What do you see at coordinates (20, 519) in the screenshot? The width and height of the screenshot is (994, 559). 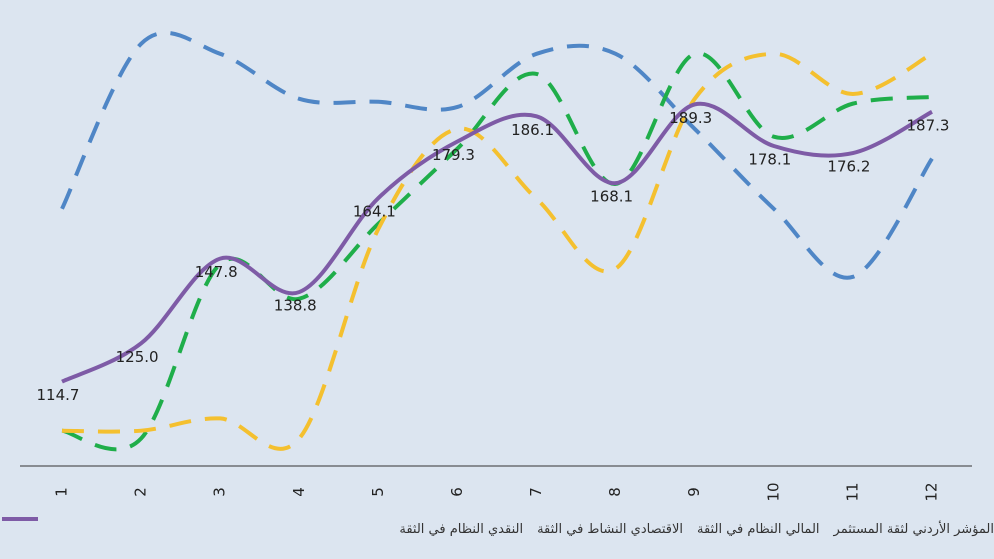 I see `legend-swatch` at bounding box center [20, 519].